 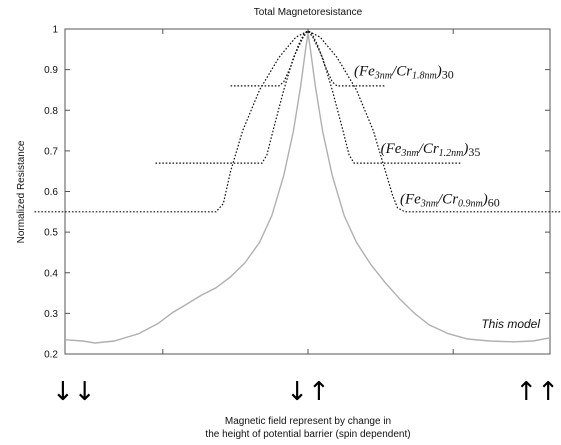 I want to click on y-tick-label: 0.2, so click(x=51, y=355).